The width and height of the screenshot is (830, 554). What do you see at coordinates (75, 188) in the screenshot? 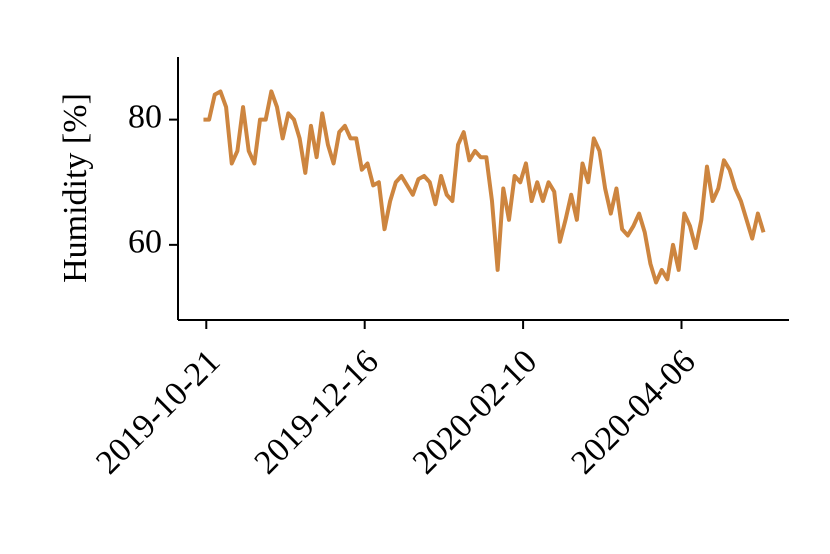
I see `y-axis-label: Humidity [%]` at bounding box center [75, 188].